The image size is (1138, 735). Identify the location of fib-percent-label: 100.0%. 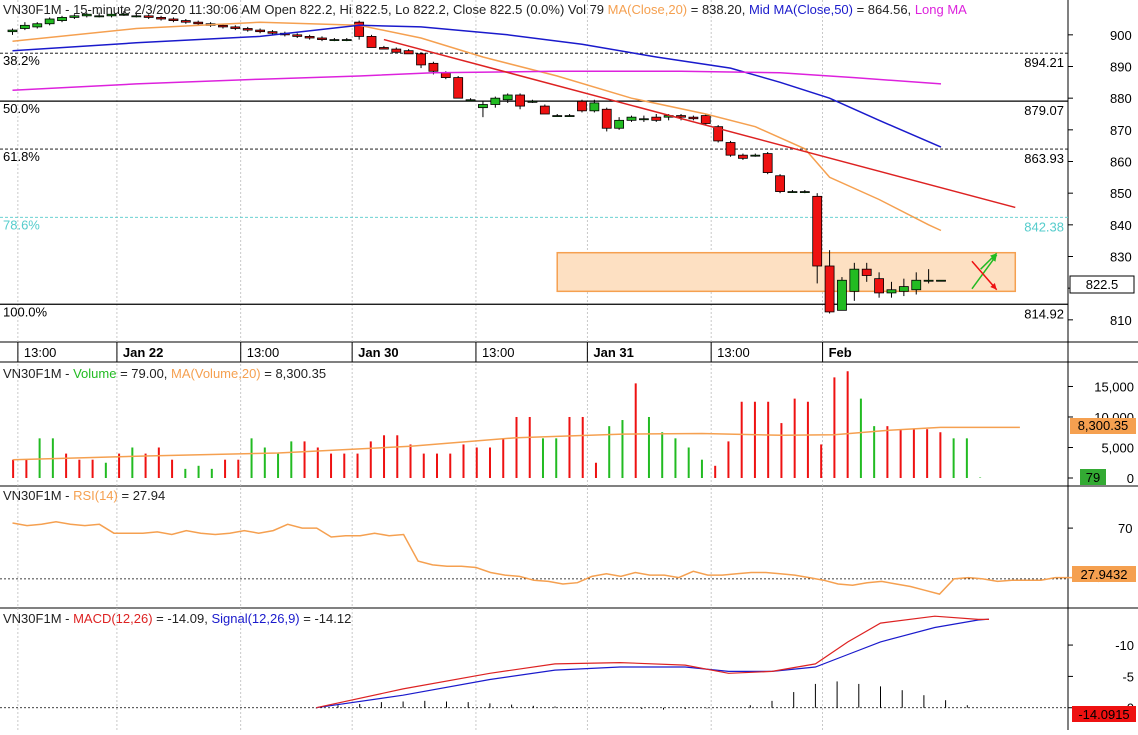
(25, 311).